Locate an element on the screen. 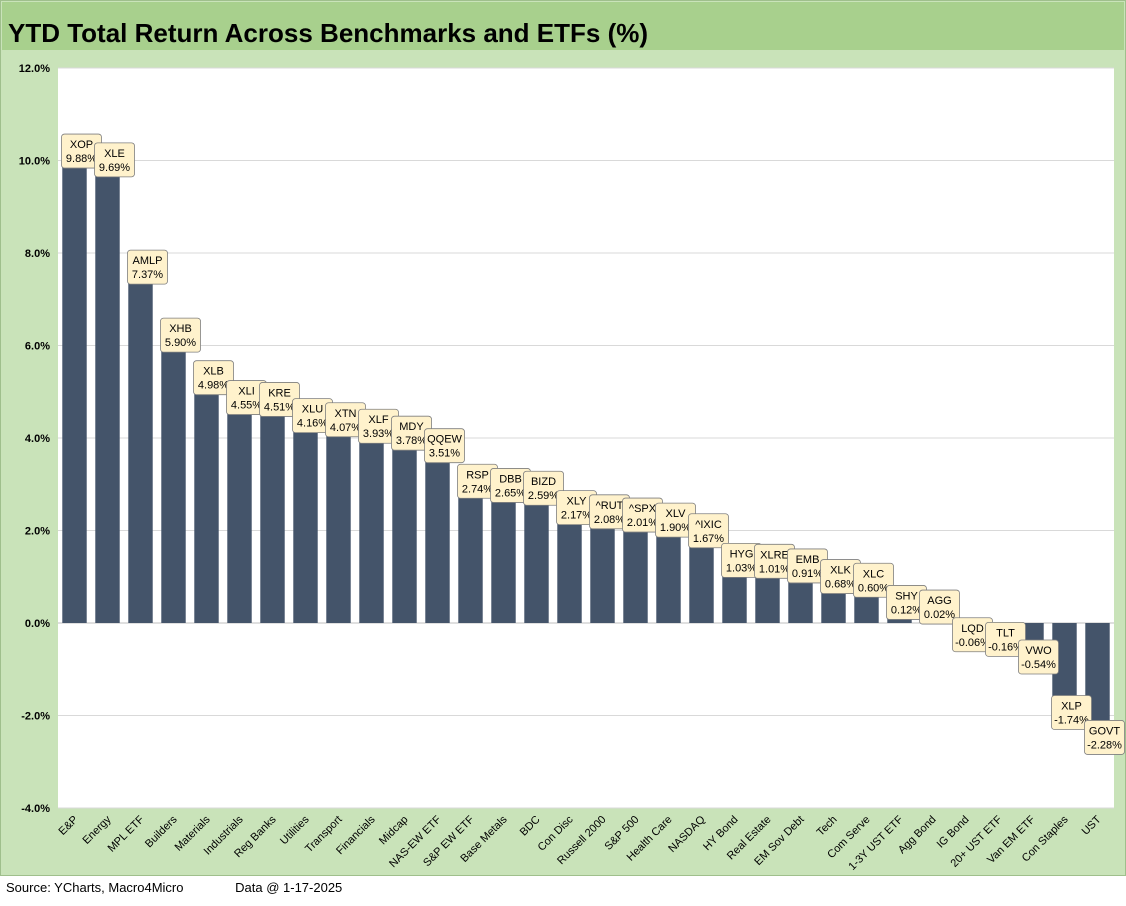 Image resolution: width=1126 pixels, height=906 pixels. bar-dbb is located at coordinates (503, 561).